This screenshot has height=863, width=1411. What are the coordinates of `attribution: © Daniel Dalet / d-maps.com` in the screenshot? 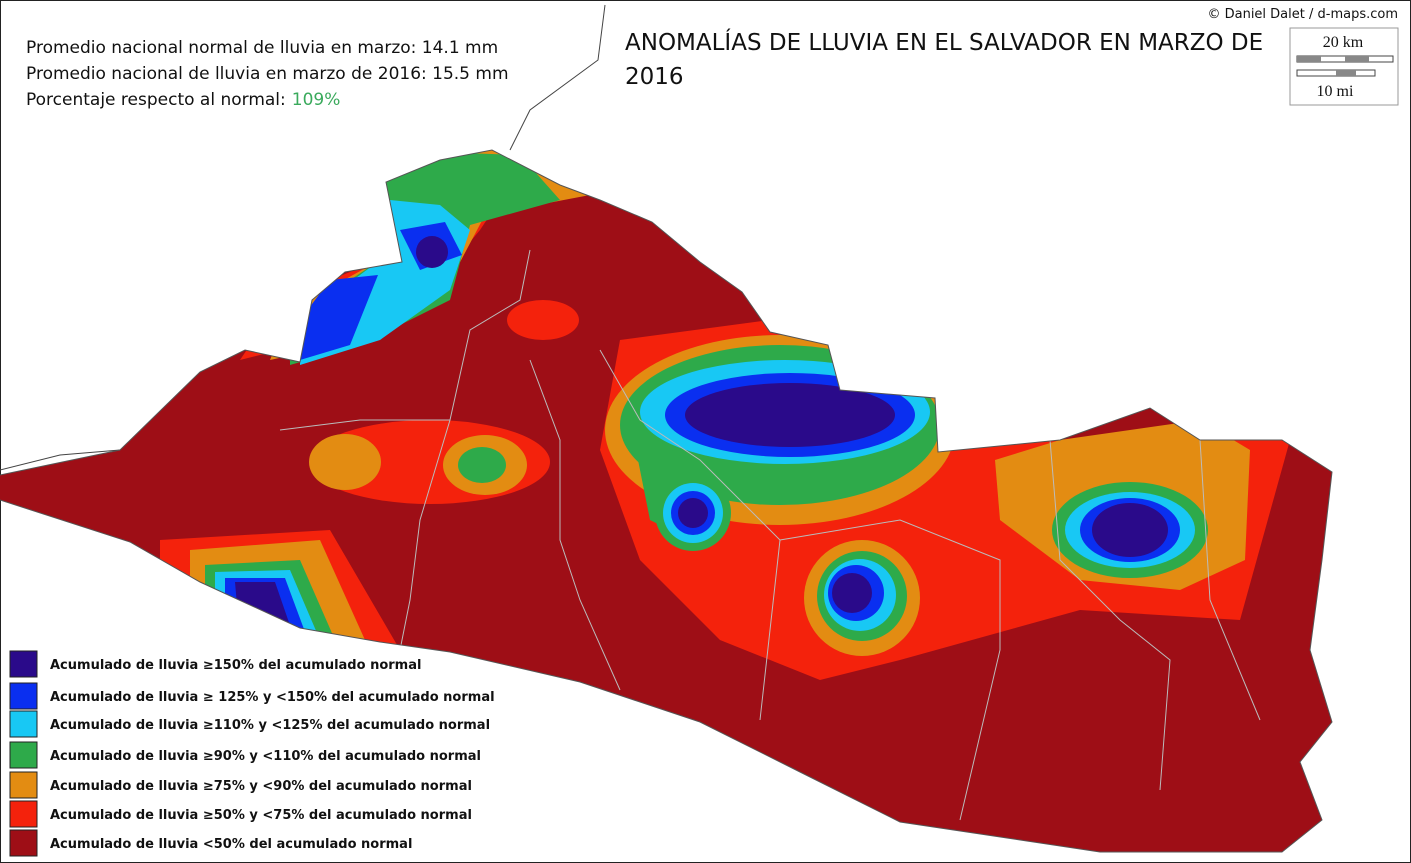 It's located at (1302, 14).